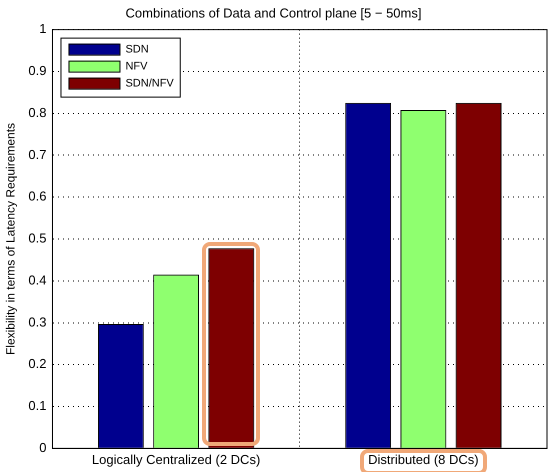  Describe the element at coordinates (37, 322) in the screenshot. I see `y-tick-label: 0.3` at that location.